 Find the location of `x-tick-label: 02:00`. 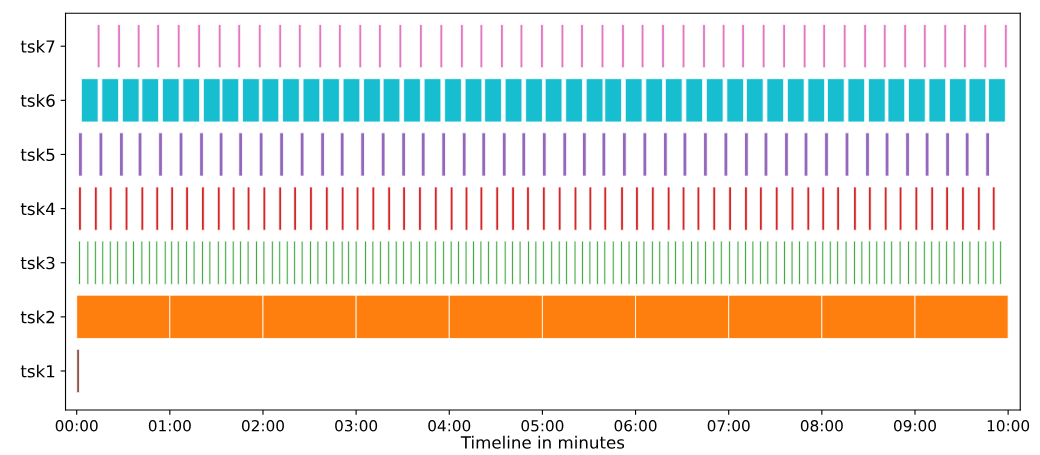

x-tick-label: 02:00 is located at coordinates (262, 425).